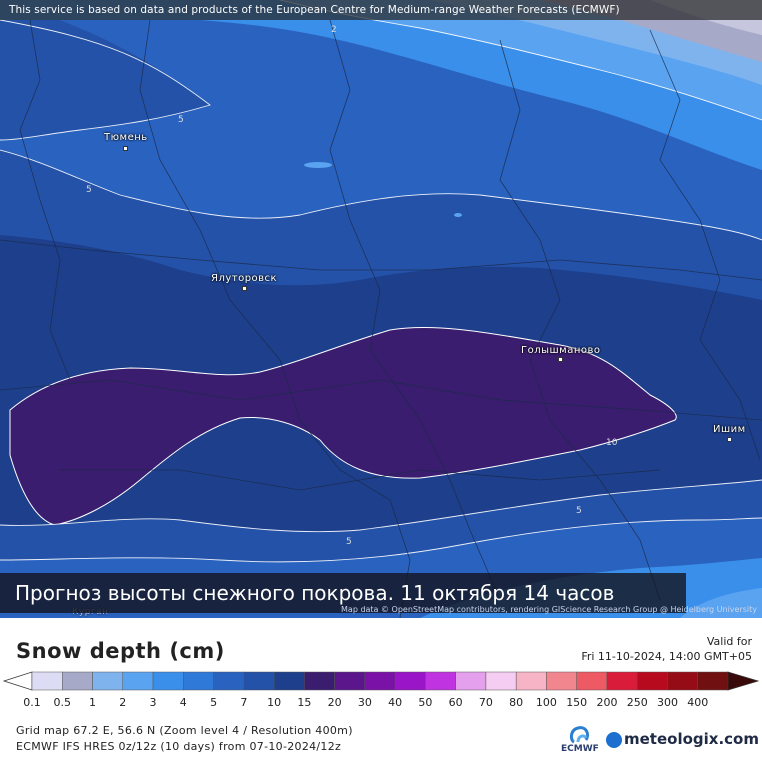 This screenshot has width=762, height=760. Describe the element at coordinates (698, 702) in the screenshot. I see `scale-tick-label: 400` at that location.